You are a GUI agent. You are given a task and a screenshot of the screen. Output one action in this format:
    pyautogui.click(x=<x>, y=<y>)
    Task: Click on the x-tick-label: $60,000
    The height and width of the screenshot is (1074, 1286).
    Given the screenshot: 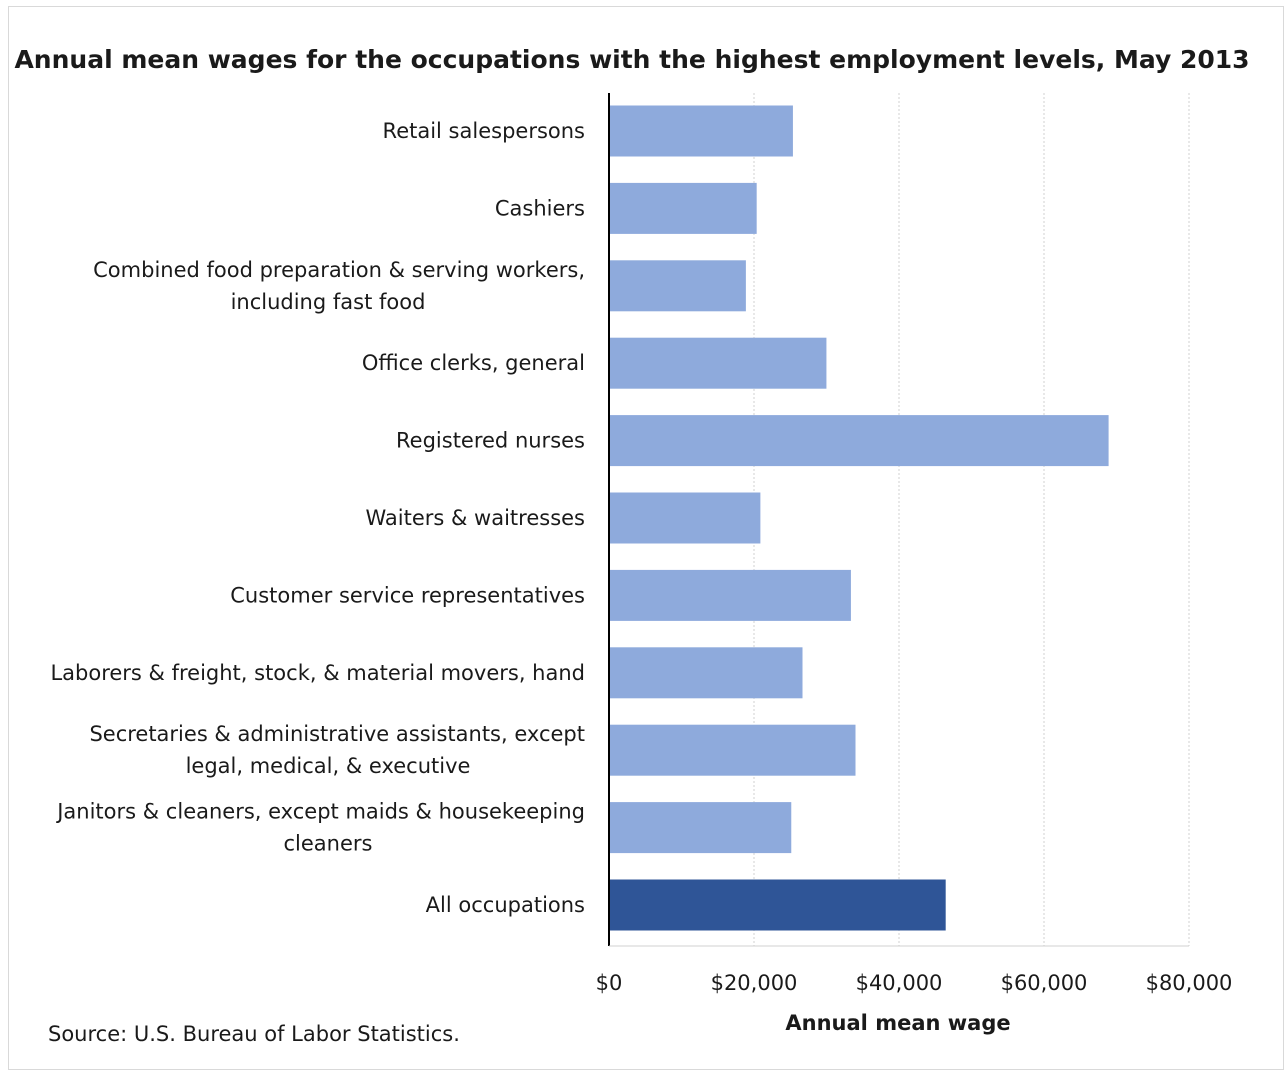 What is the action you would take?
    pyautogui.click(x=1044, y=983)
    